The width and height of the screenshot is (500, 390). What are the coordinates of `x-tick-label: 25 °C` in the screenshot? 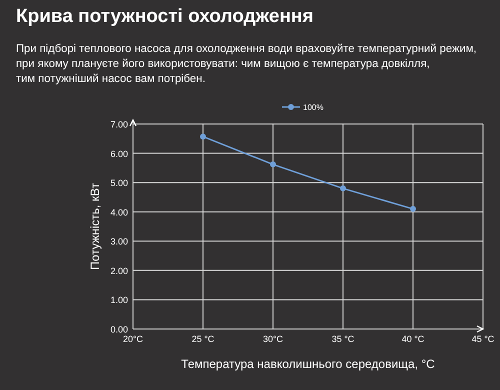 It's located at (203, 339).